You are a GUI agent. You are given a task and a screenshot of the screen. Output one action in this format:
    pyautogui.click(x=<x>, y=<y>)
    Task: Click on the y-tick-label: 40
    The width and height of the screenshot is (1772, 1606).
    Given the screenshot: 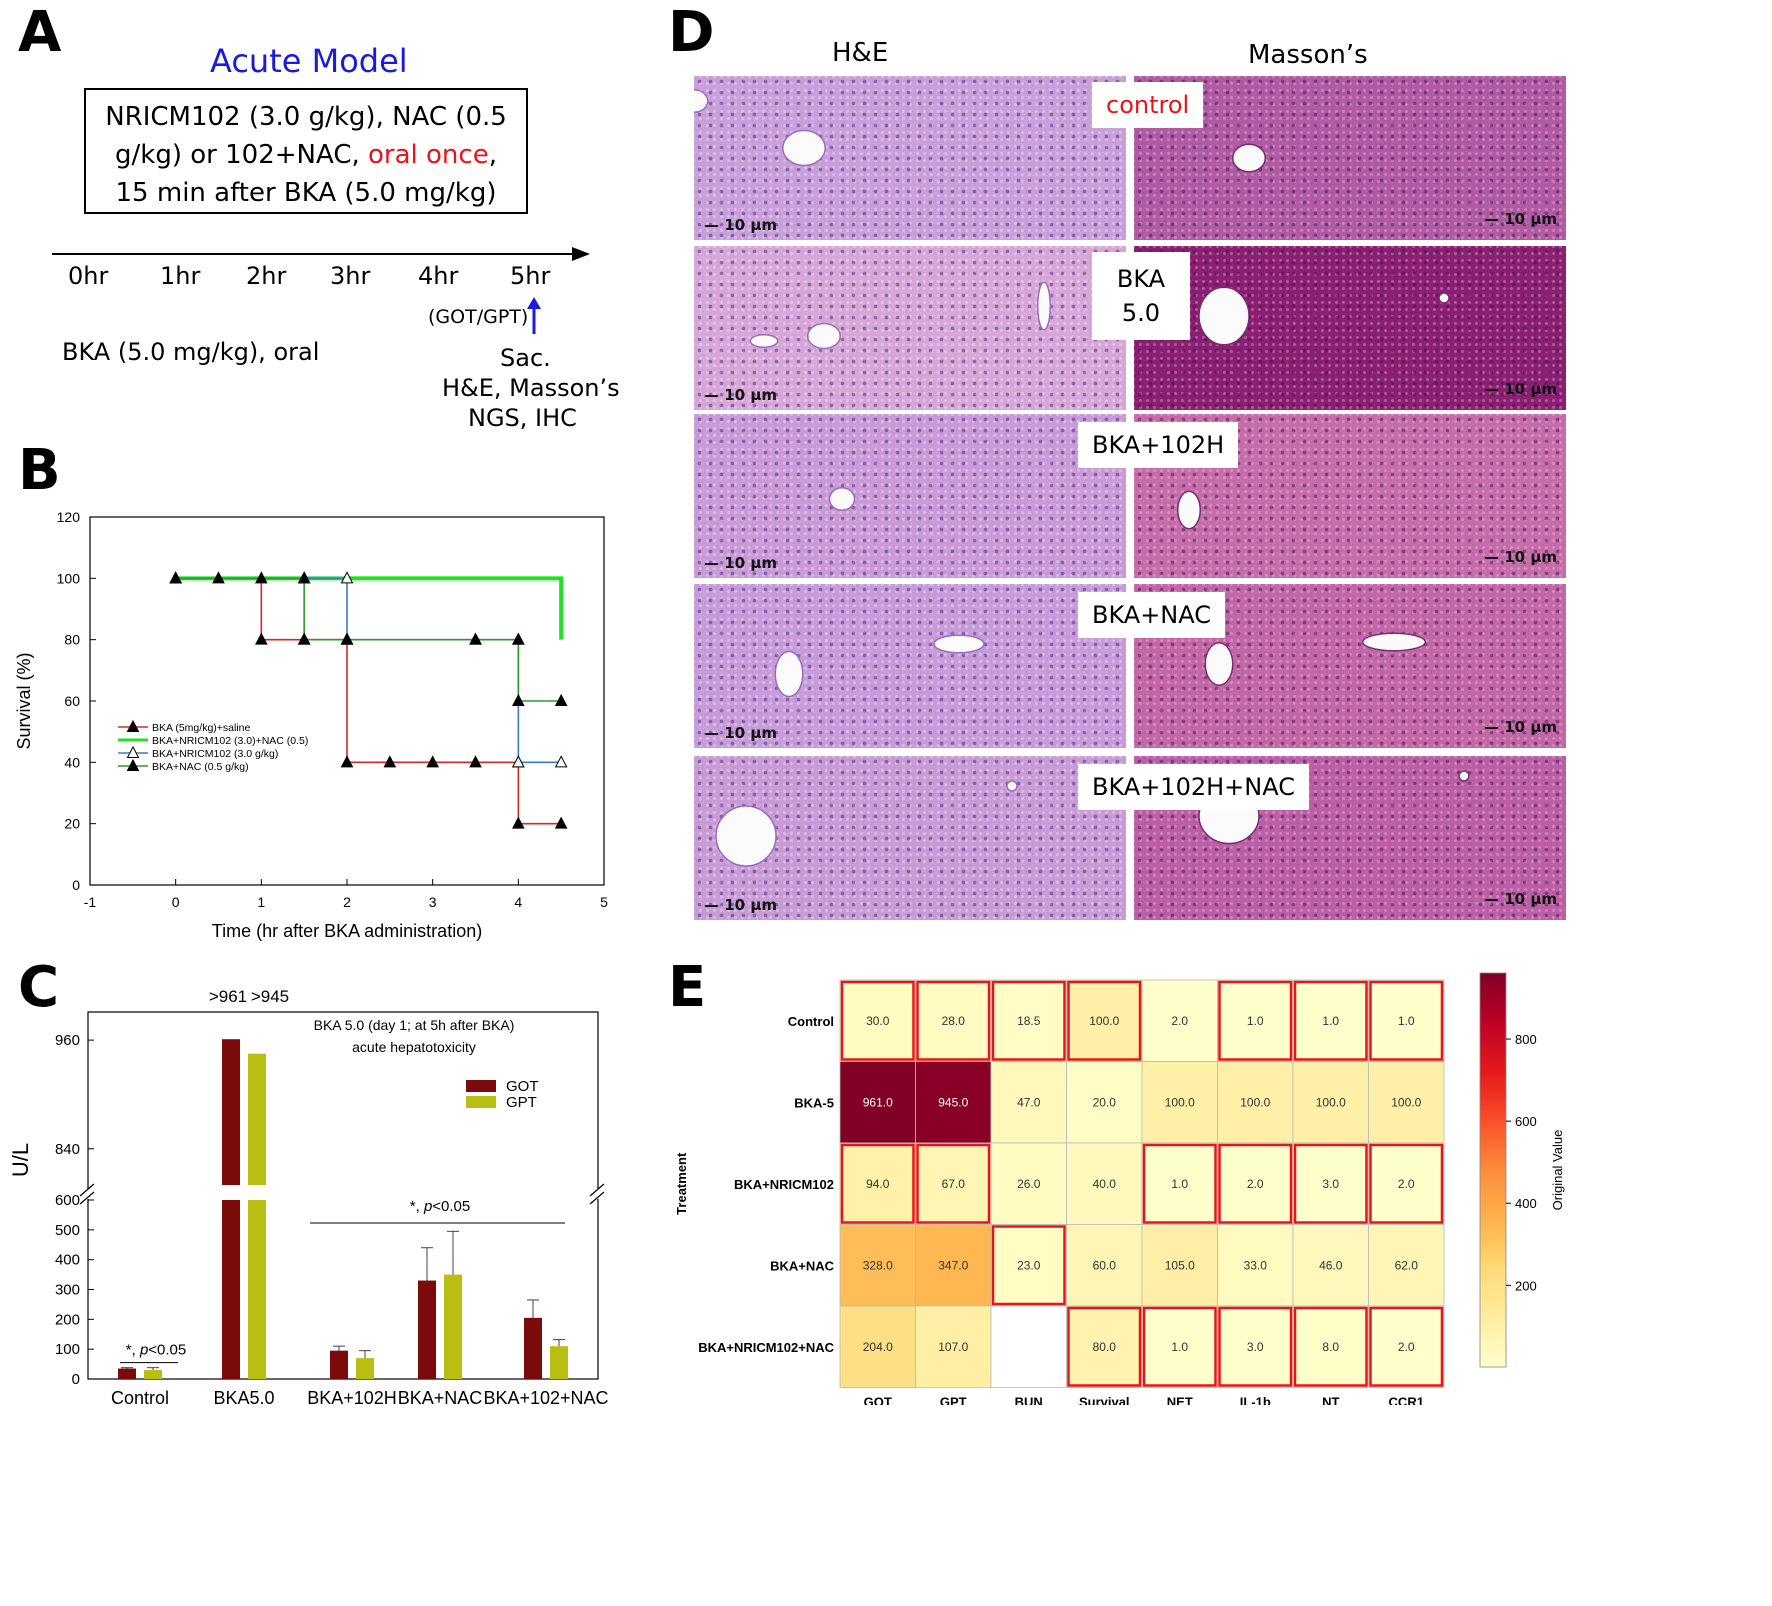 What is the action you would take?
    pyautogui.click(x=72, y=762)
    